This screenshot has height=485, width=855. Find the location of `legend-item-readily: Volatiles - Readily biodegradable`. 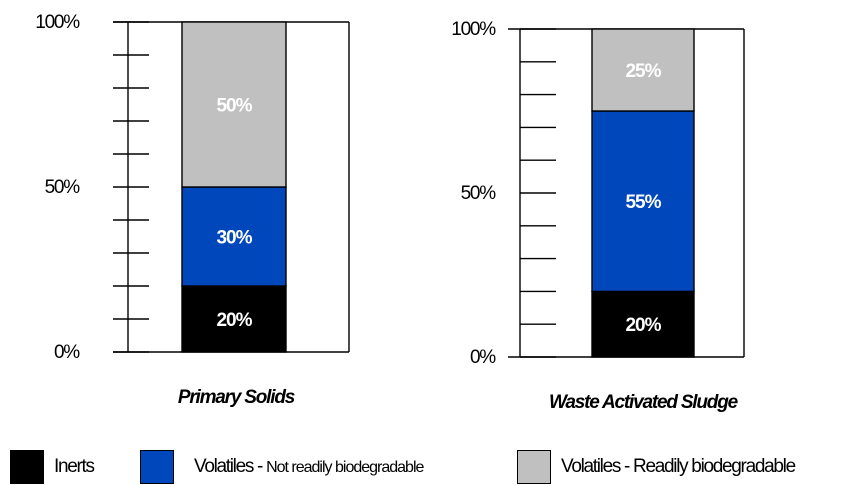

legend-item-readily: Volatiles - Readily biodegradable is located at coordinates (656, 467).